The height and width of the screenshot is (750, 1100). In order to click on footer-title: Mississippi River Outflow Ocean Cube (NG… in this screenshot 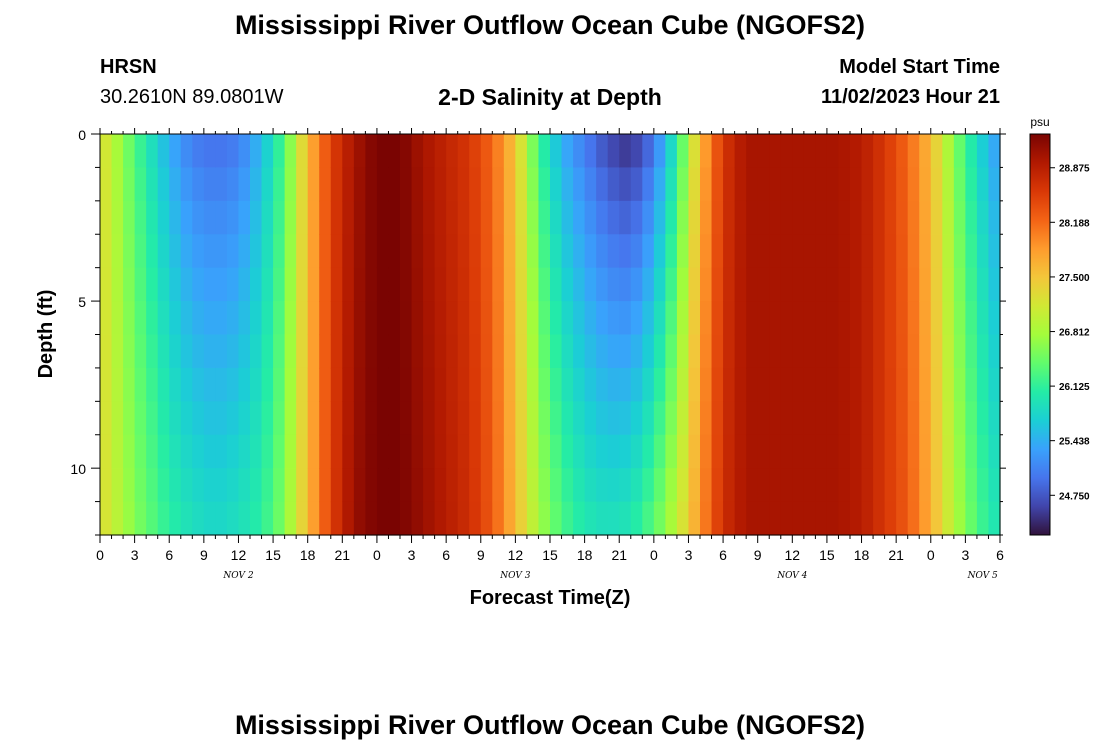, I will do `click(550, 725)`.